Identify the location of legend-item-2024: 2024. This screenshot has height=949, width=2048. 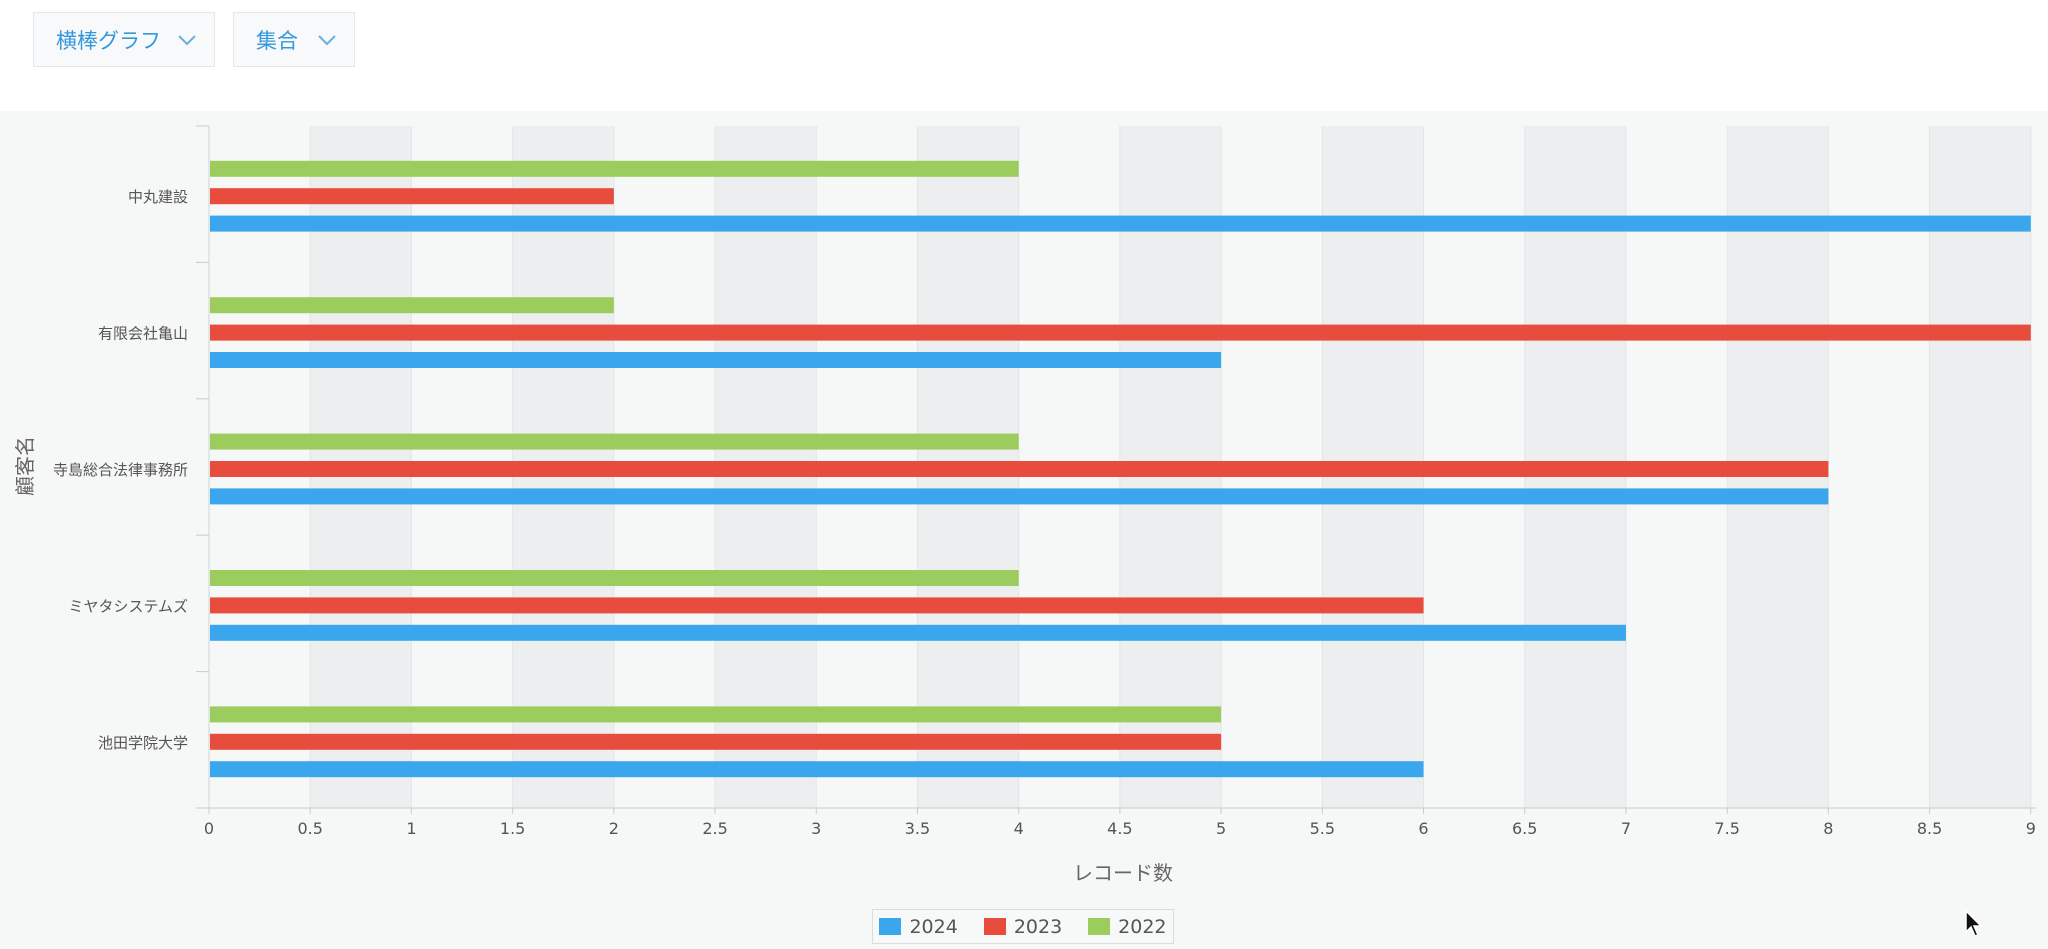
(918, 926).